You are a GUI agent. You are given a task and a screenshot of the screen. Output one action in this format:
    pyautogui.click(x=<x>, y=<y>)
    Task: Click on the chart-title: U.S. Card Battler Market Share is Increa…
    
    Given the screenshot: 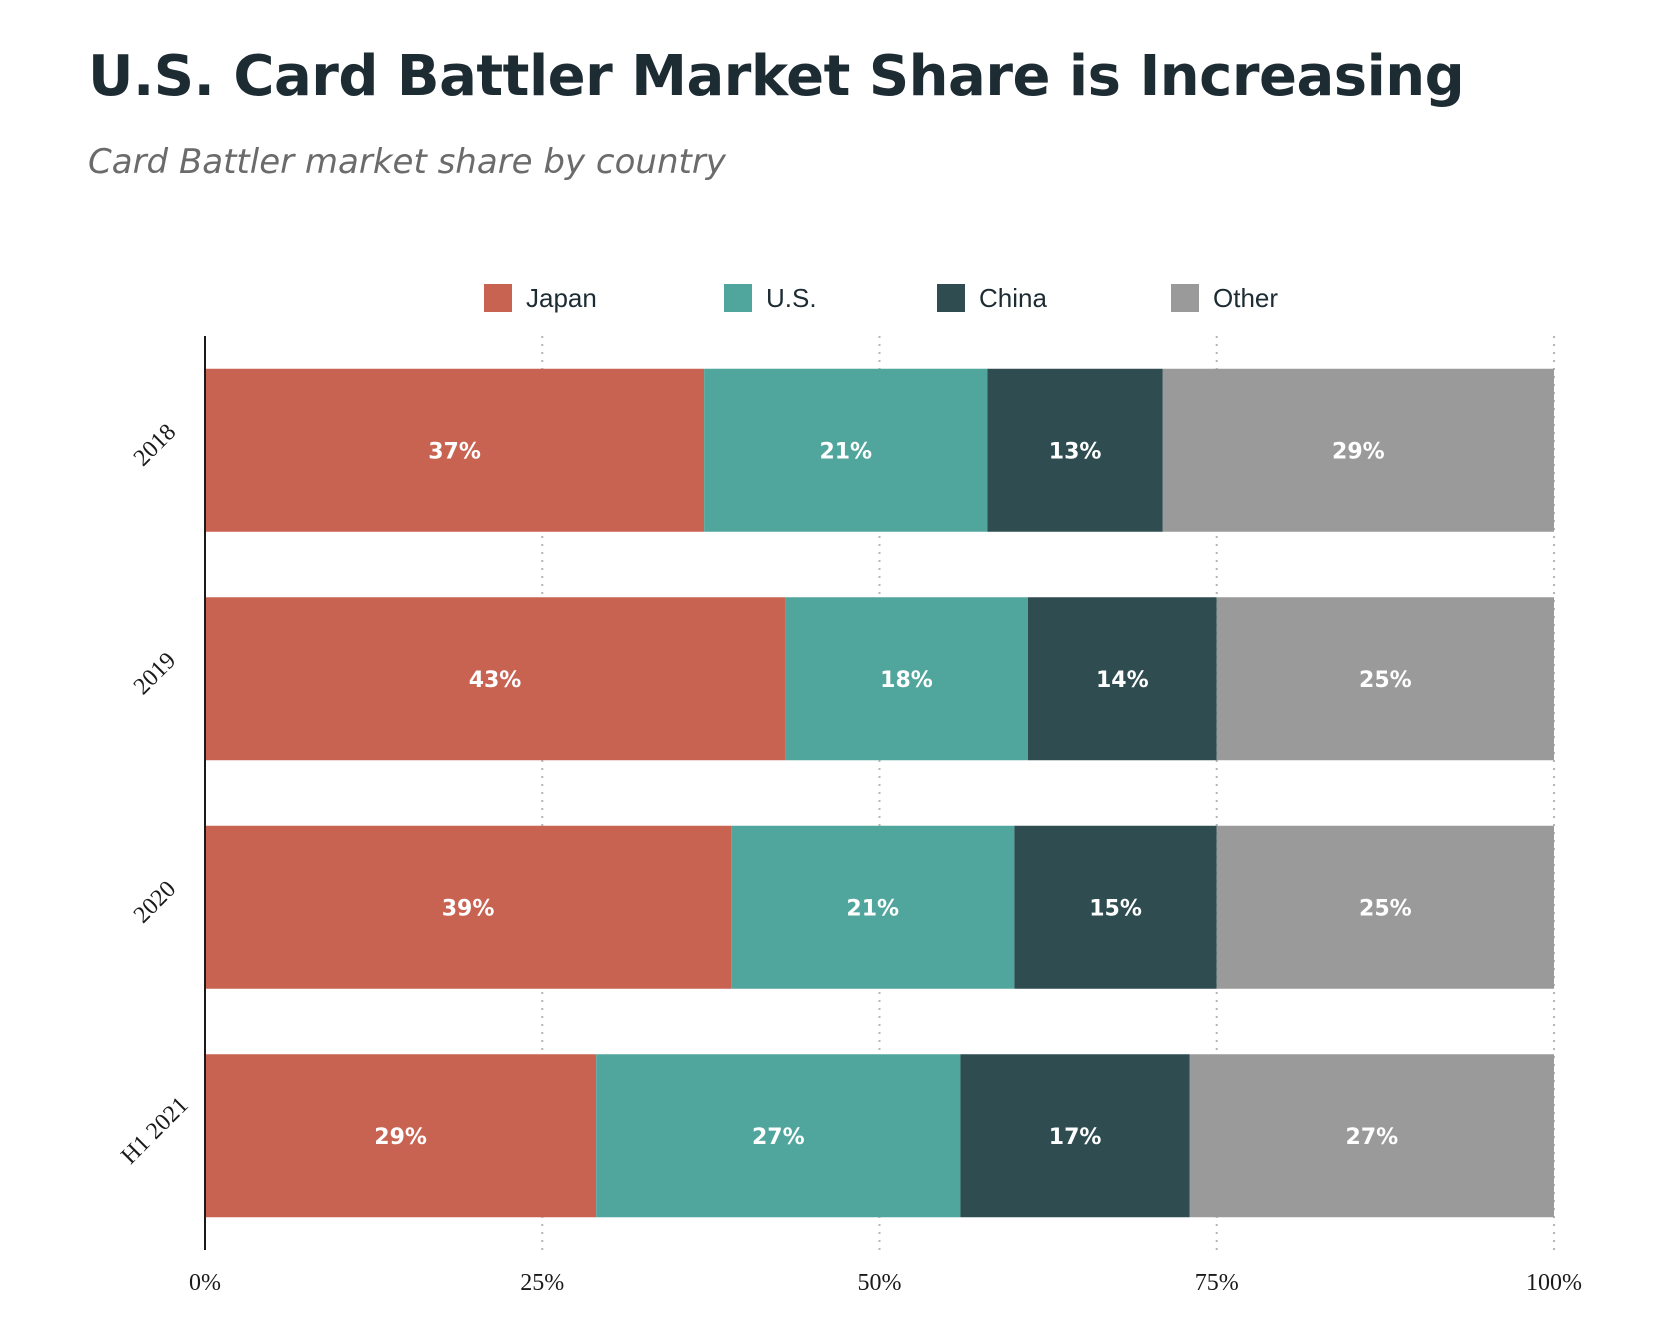 What is the action you would take?
    pyautogui.click(x=776, y=76)
    